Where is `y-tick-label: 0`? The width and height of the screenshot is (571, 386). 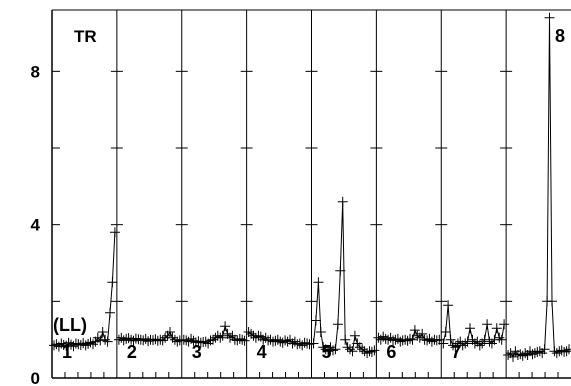
y-tick-label: 0 is located at coordinates (35, 377).